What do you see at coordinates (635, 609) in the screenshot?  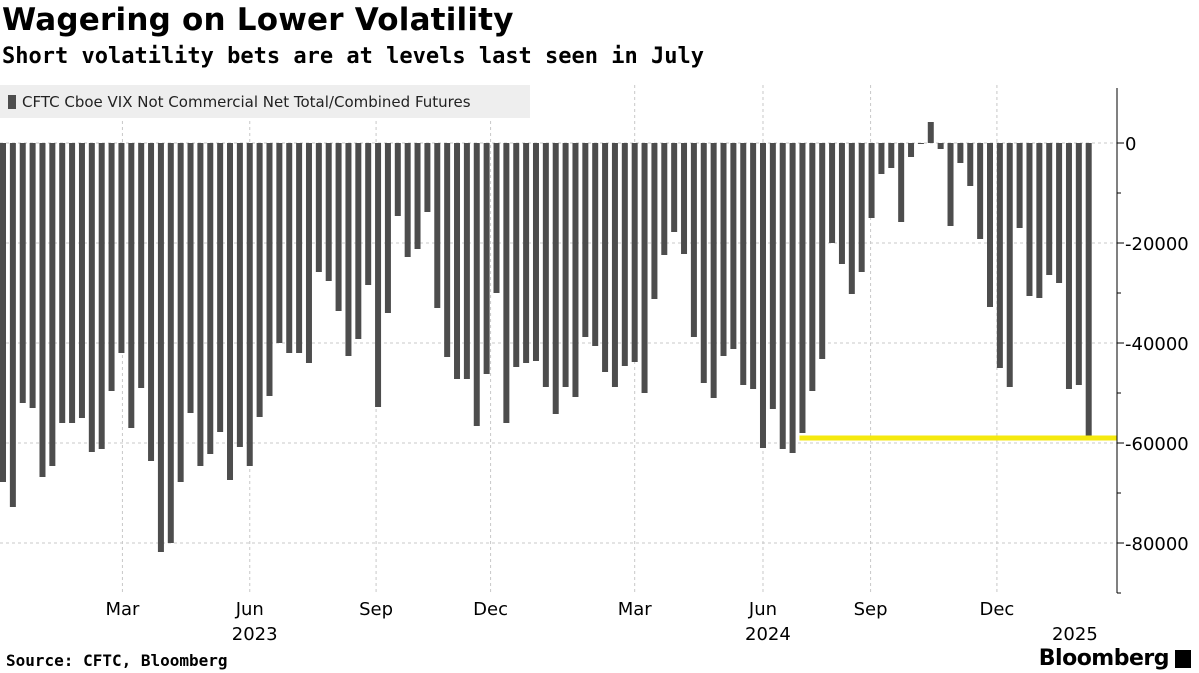 I see `x-tick-label: Mar` at bounding box center [635, 609].